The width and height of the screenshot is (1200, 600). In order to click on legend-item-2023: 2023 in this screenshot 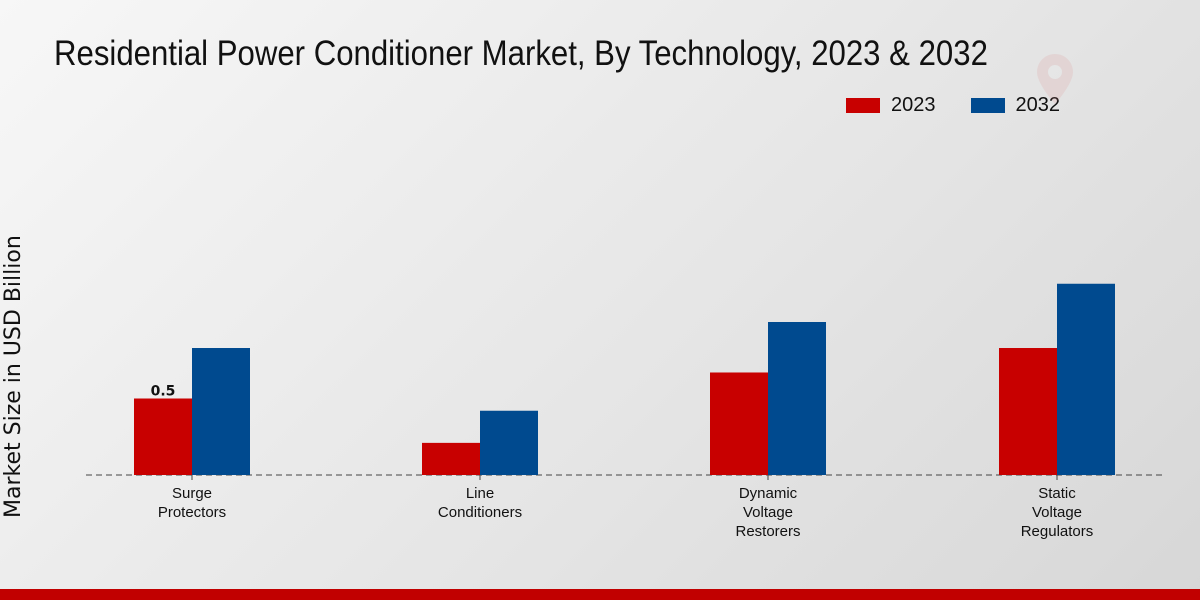, I will do `click(891, 105)`.